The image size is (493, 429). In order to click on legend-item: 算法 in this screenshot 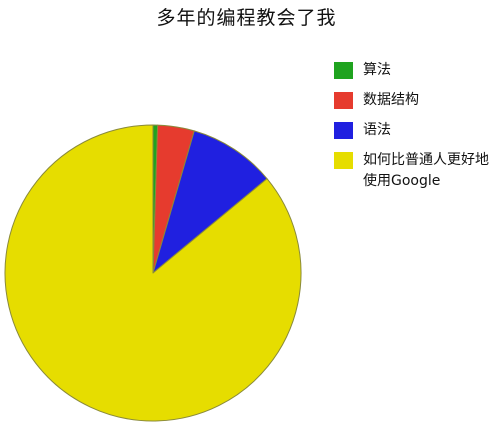, I will do `click(413, 75)`.